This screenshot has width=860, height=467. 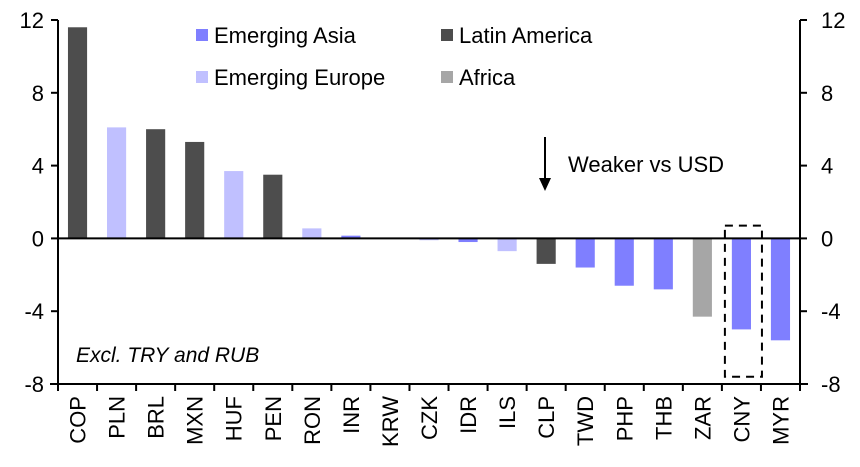 What do you see at coordinates (32, 20) in the screenshot?
I see `left-ytick-label: 12` at bounding box center [32, 20].